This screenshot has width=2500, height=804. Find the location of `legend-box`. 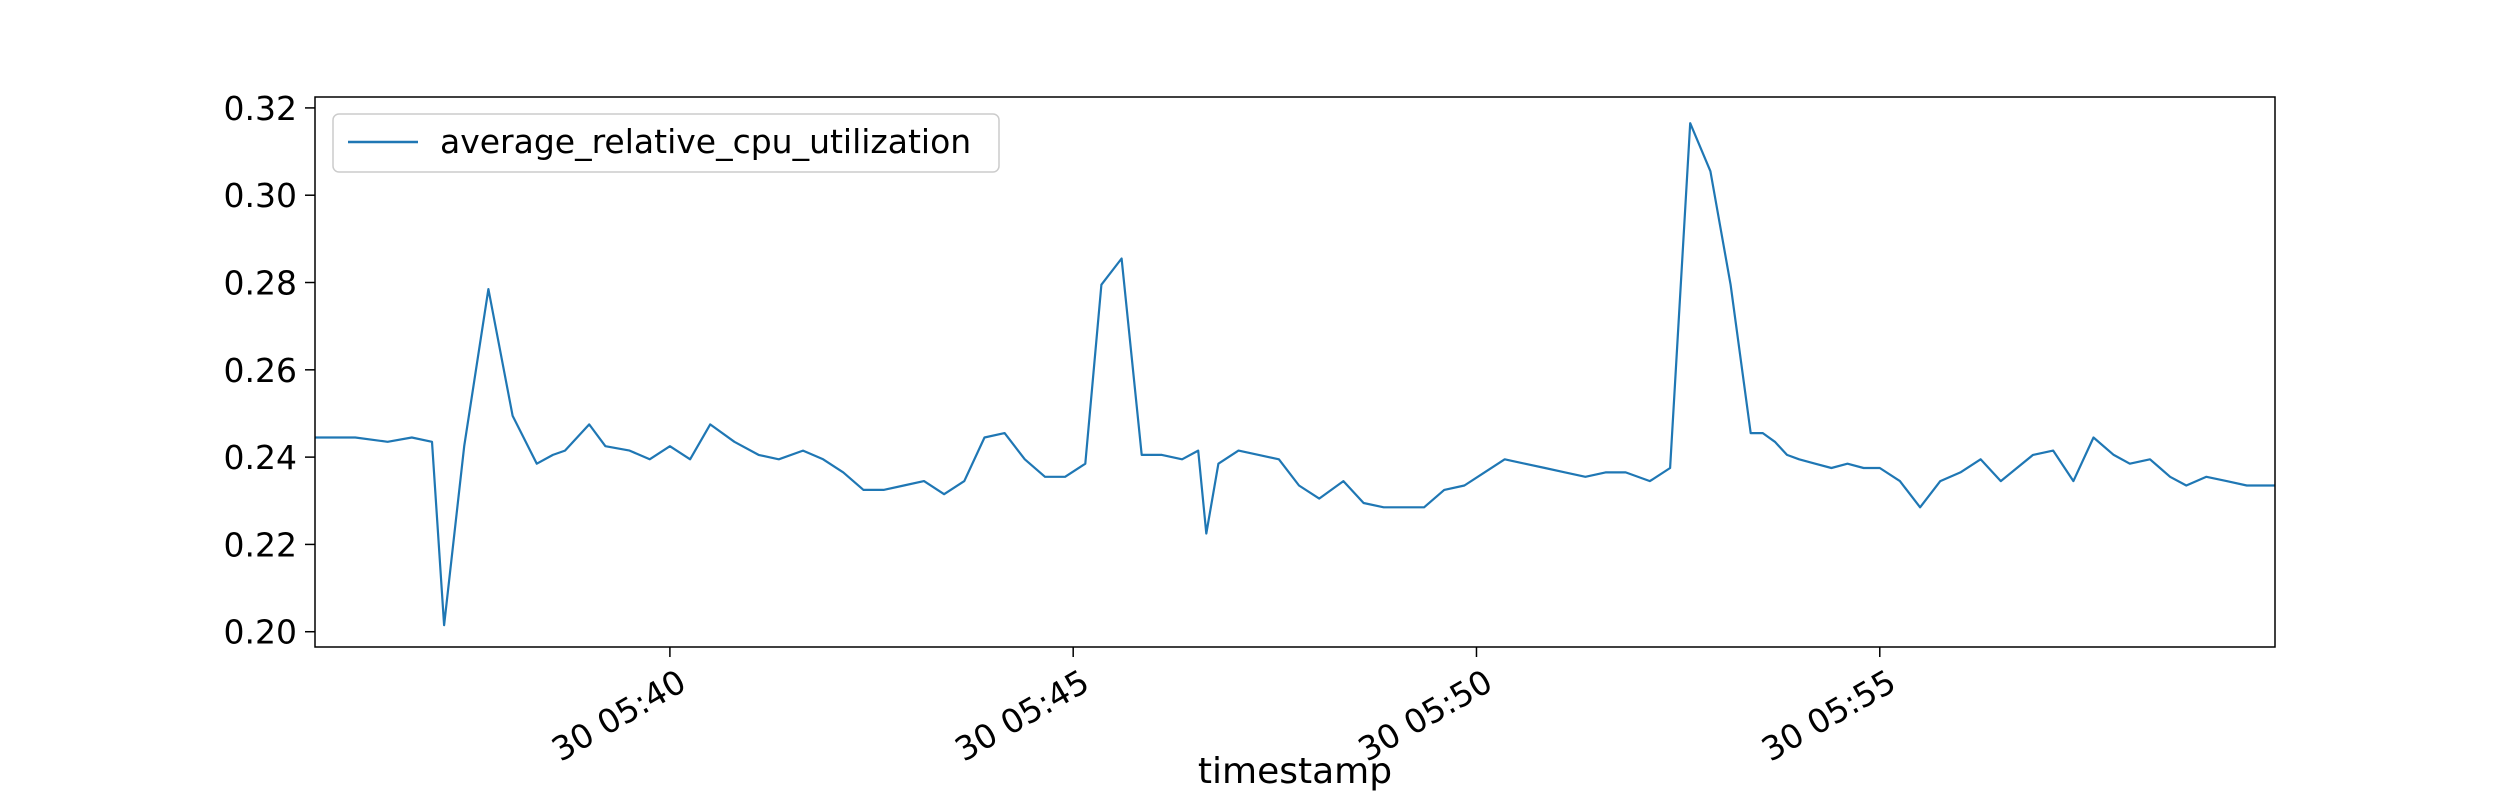

legend-box is located at coordinates (666, 143).